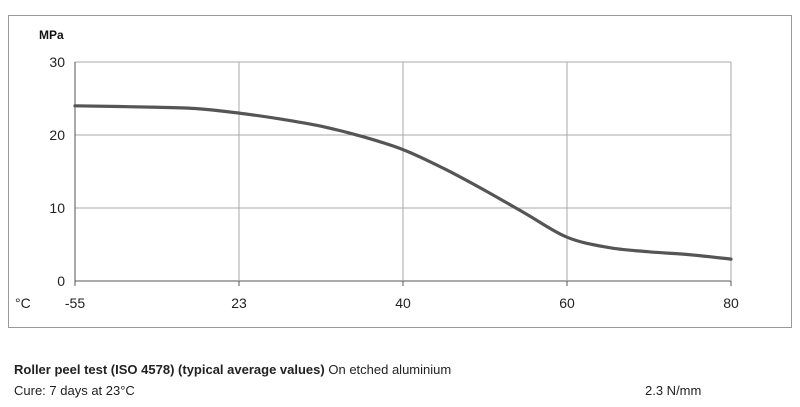 Image resolution: width=800 pixels, height=407 pixels. What do you see at coordinates (239, 303) in the screenshot?
I see `x-tick-label-1: 23` at bounding box center [239, 303].